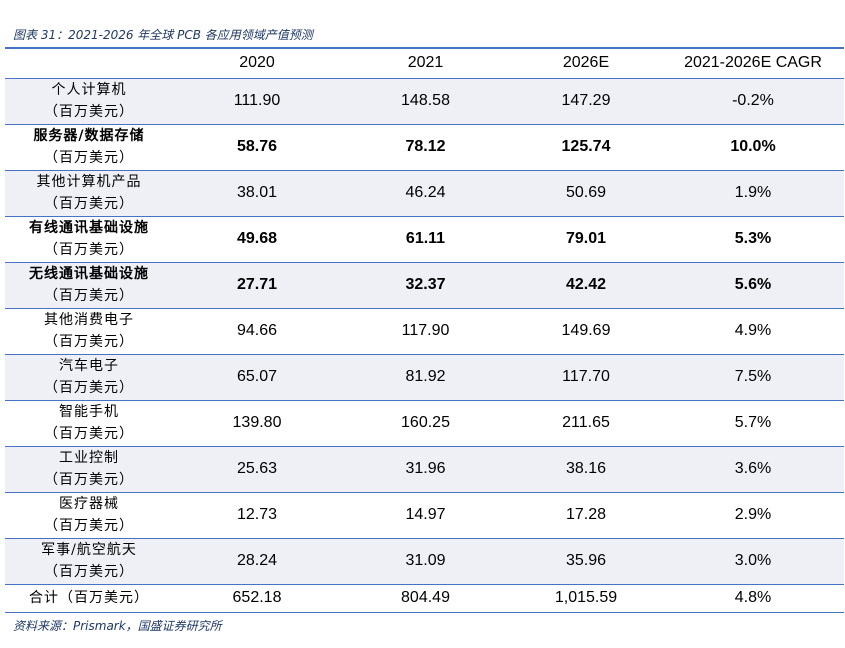  I want to click on value-2020: 28.24, so click(257, 561).